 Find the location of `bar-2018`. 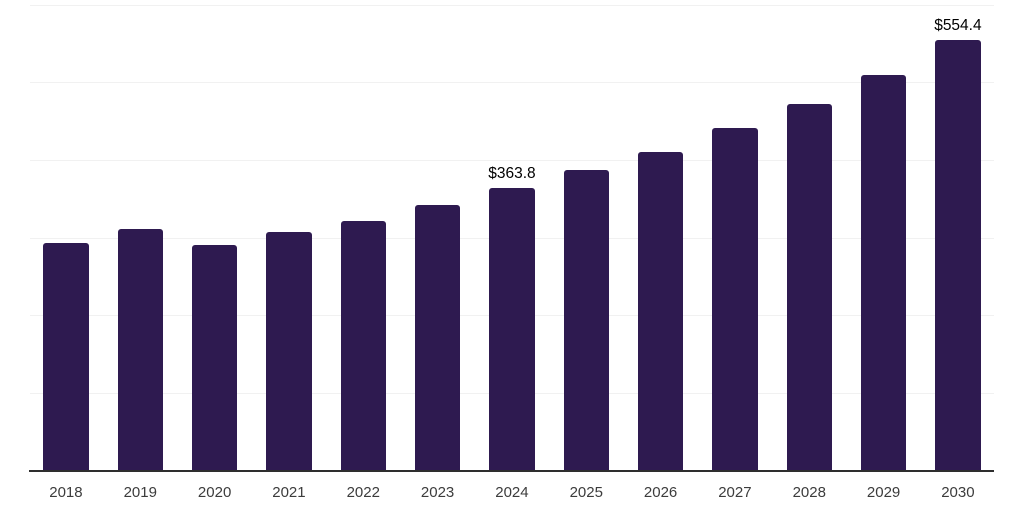

bar-2018 is located at coordinates (66, 357).